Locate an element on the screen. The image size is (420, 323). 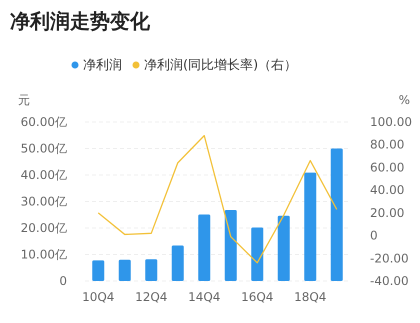
x-tick-label: 12Q4 is located at coordinates (151, 297).